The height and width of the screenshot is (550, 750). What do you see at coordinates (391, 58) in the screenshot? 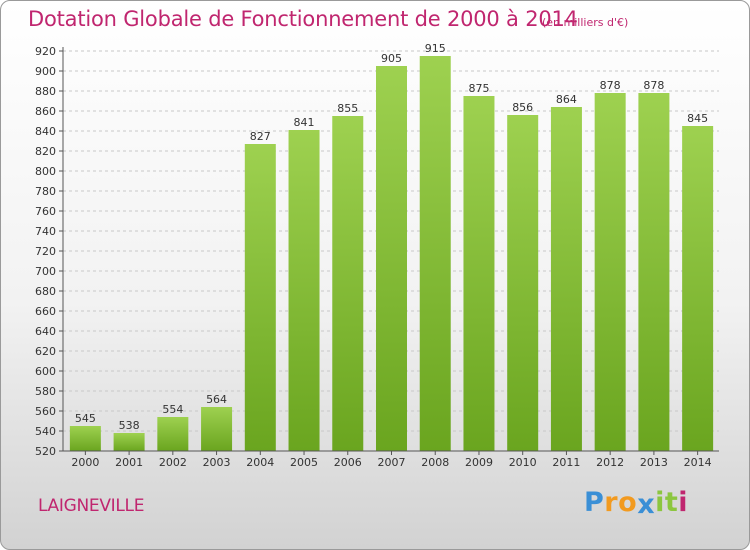
I see `data-label: 905` at bounding box center [391, 58].